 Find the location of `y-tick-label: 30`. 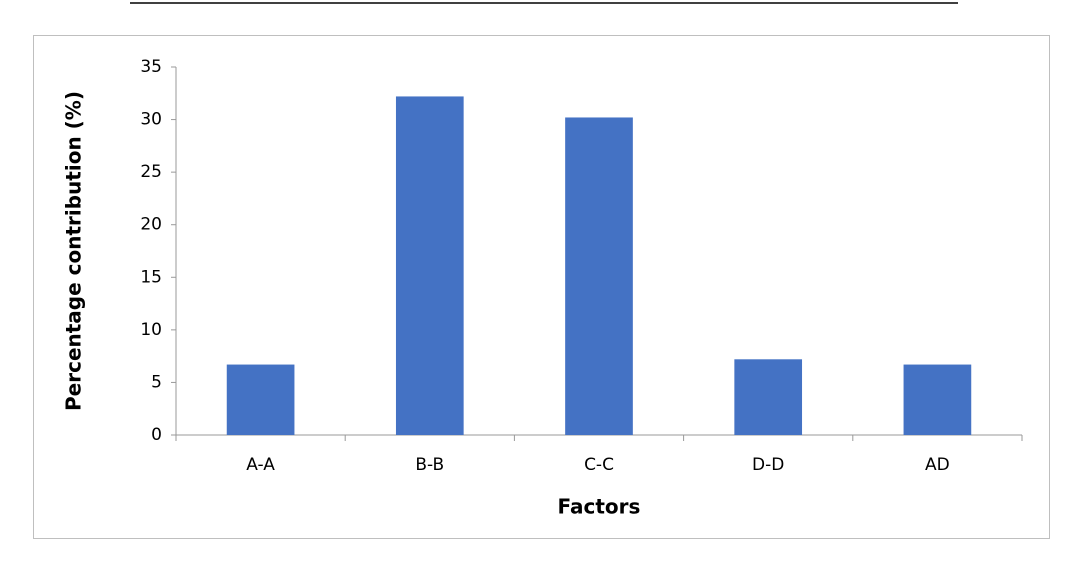

y-tick-label: 30 is located at coordinates (151, 120).